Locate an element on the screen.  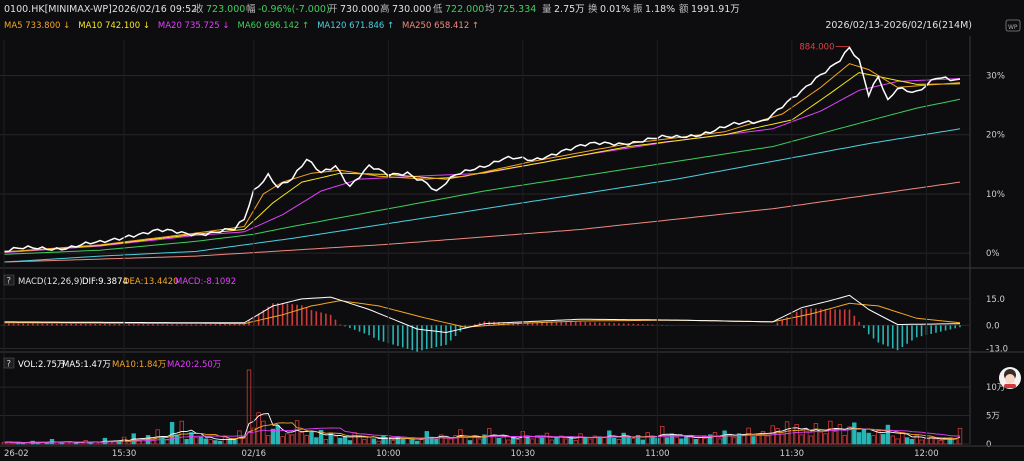
header-amount-value: 1991.91万 is located at coordinates (715, 9).